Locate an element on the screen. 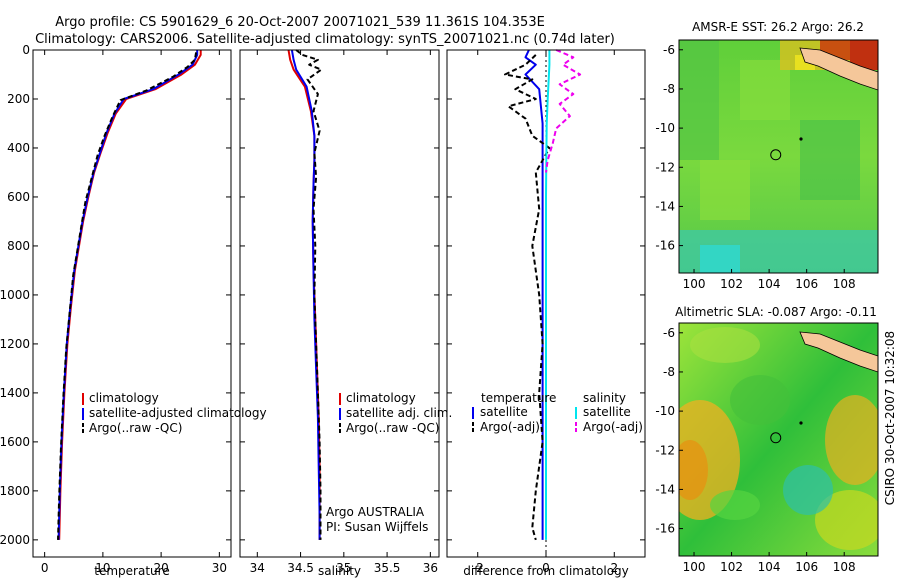 Image resolution: width=900 pixels, height=580 pixels. y-tick-label: 1400 is located at coordinates (15, 393).